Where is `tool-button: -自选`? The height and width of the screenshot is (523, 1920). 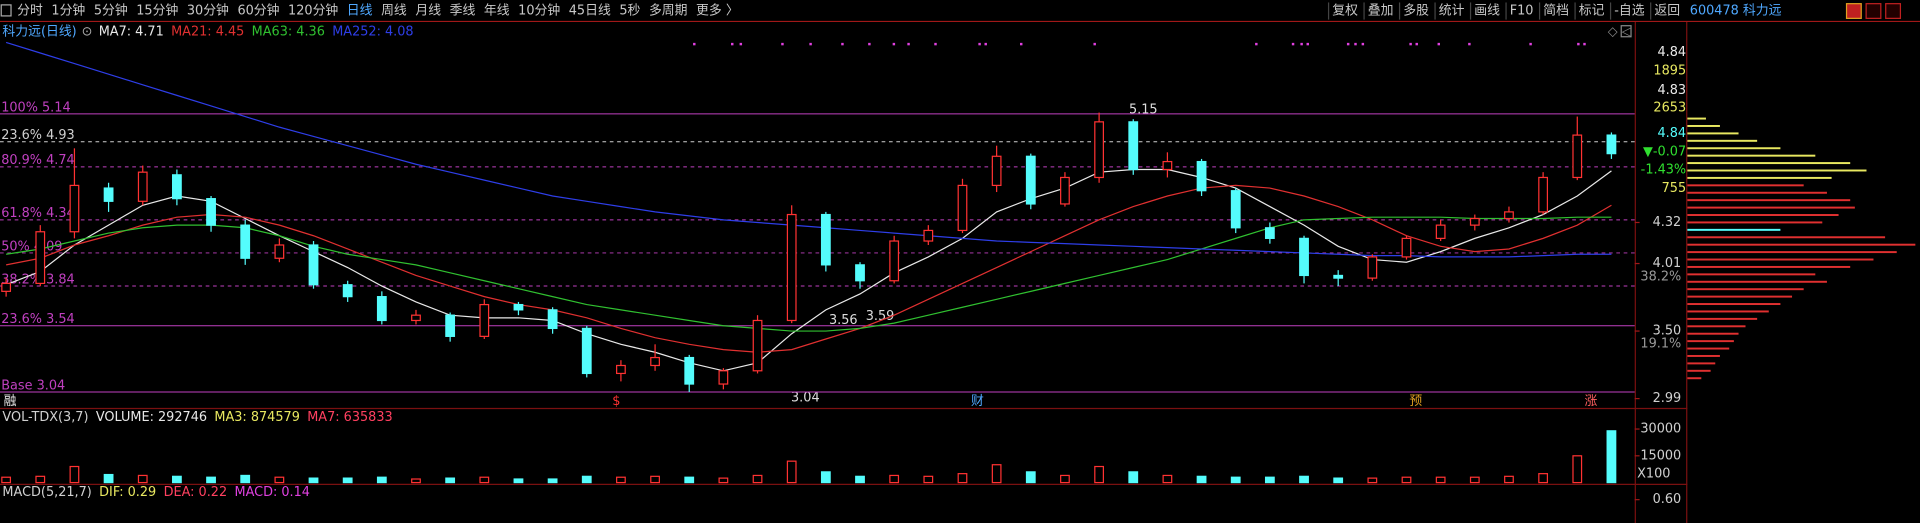
tool-button: -自选 is located at coordinates (1629, 11).